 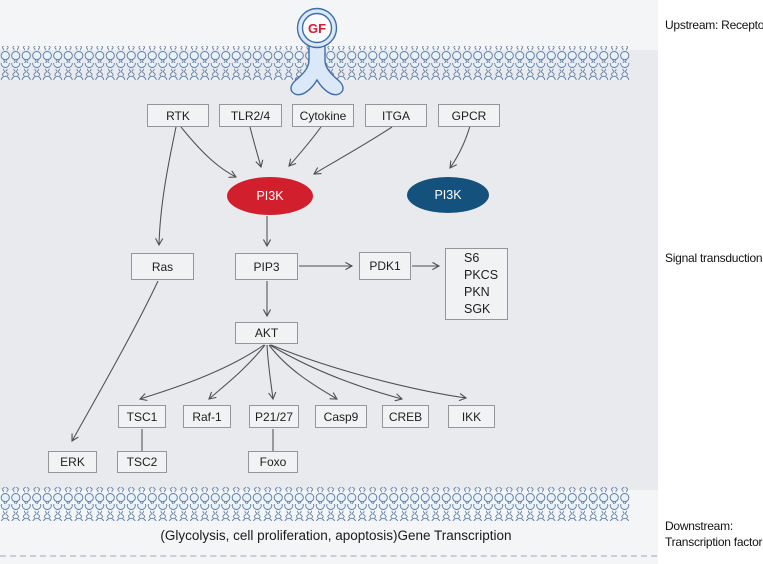 I want to click on pdk1-target-pkcs: PKCS, so click(x=481, y=275).